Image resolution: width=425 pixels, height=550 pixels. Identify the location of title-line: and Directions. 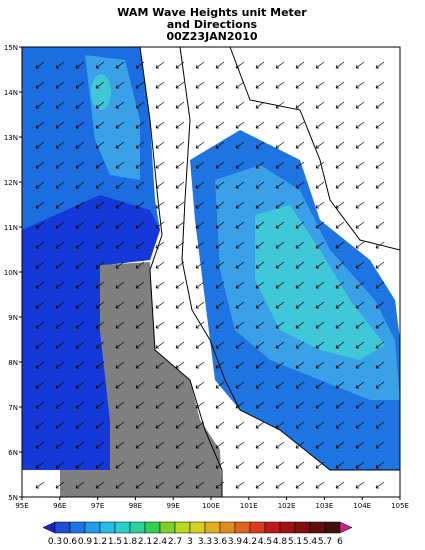
(212, 24).